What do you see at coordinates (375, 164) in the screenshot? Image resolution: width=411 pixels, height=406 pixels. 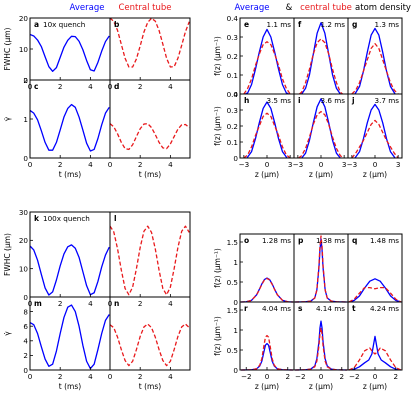 I see `xtick-label-j: 0` at bounding box center [375, 164].